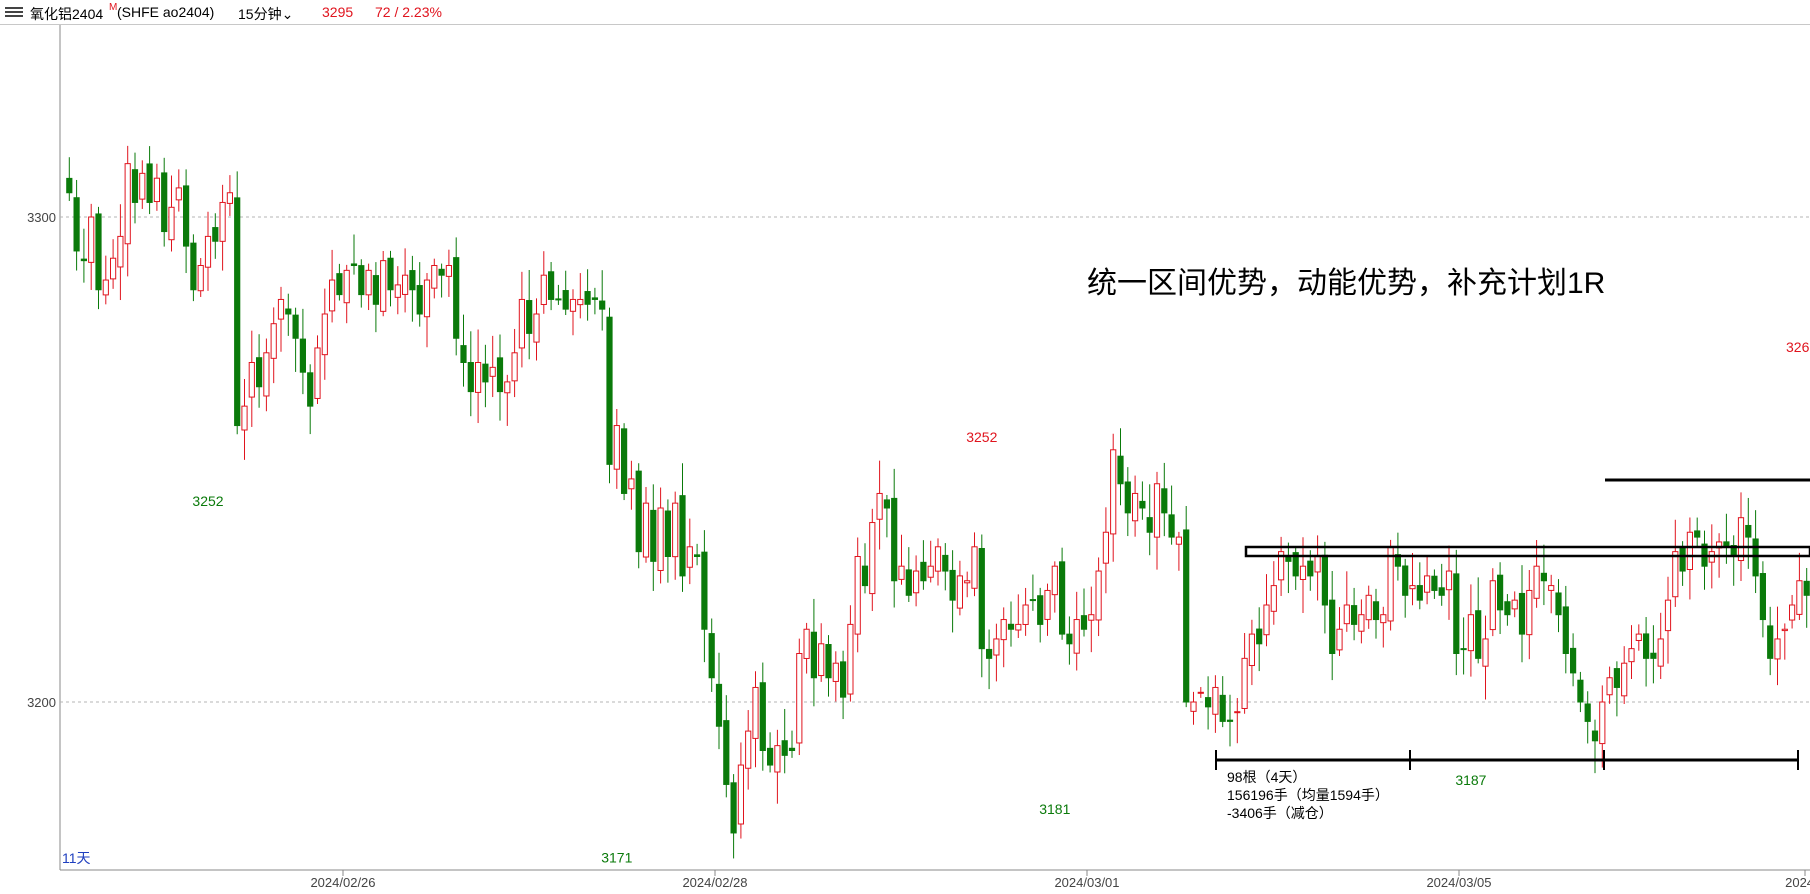 The image size is (1810, 894). I want to click on x-tick-label: 2024/03/05, so click(1458, 882).